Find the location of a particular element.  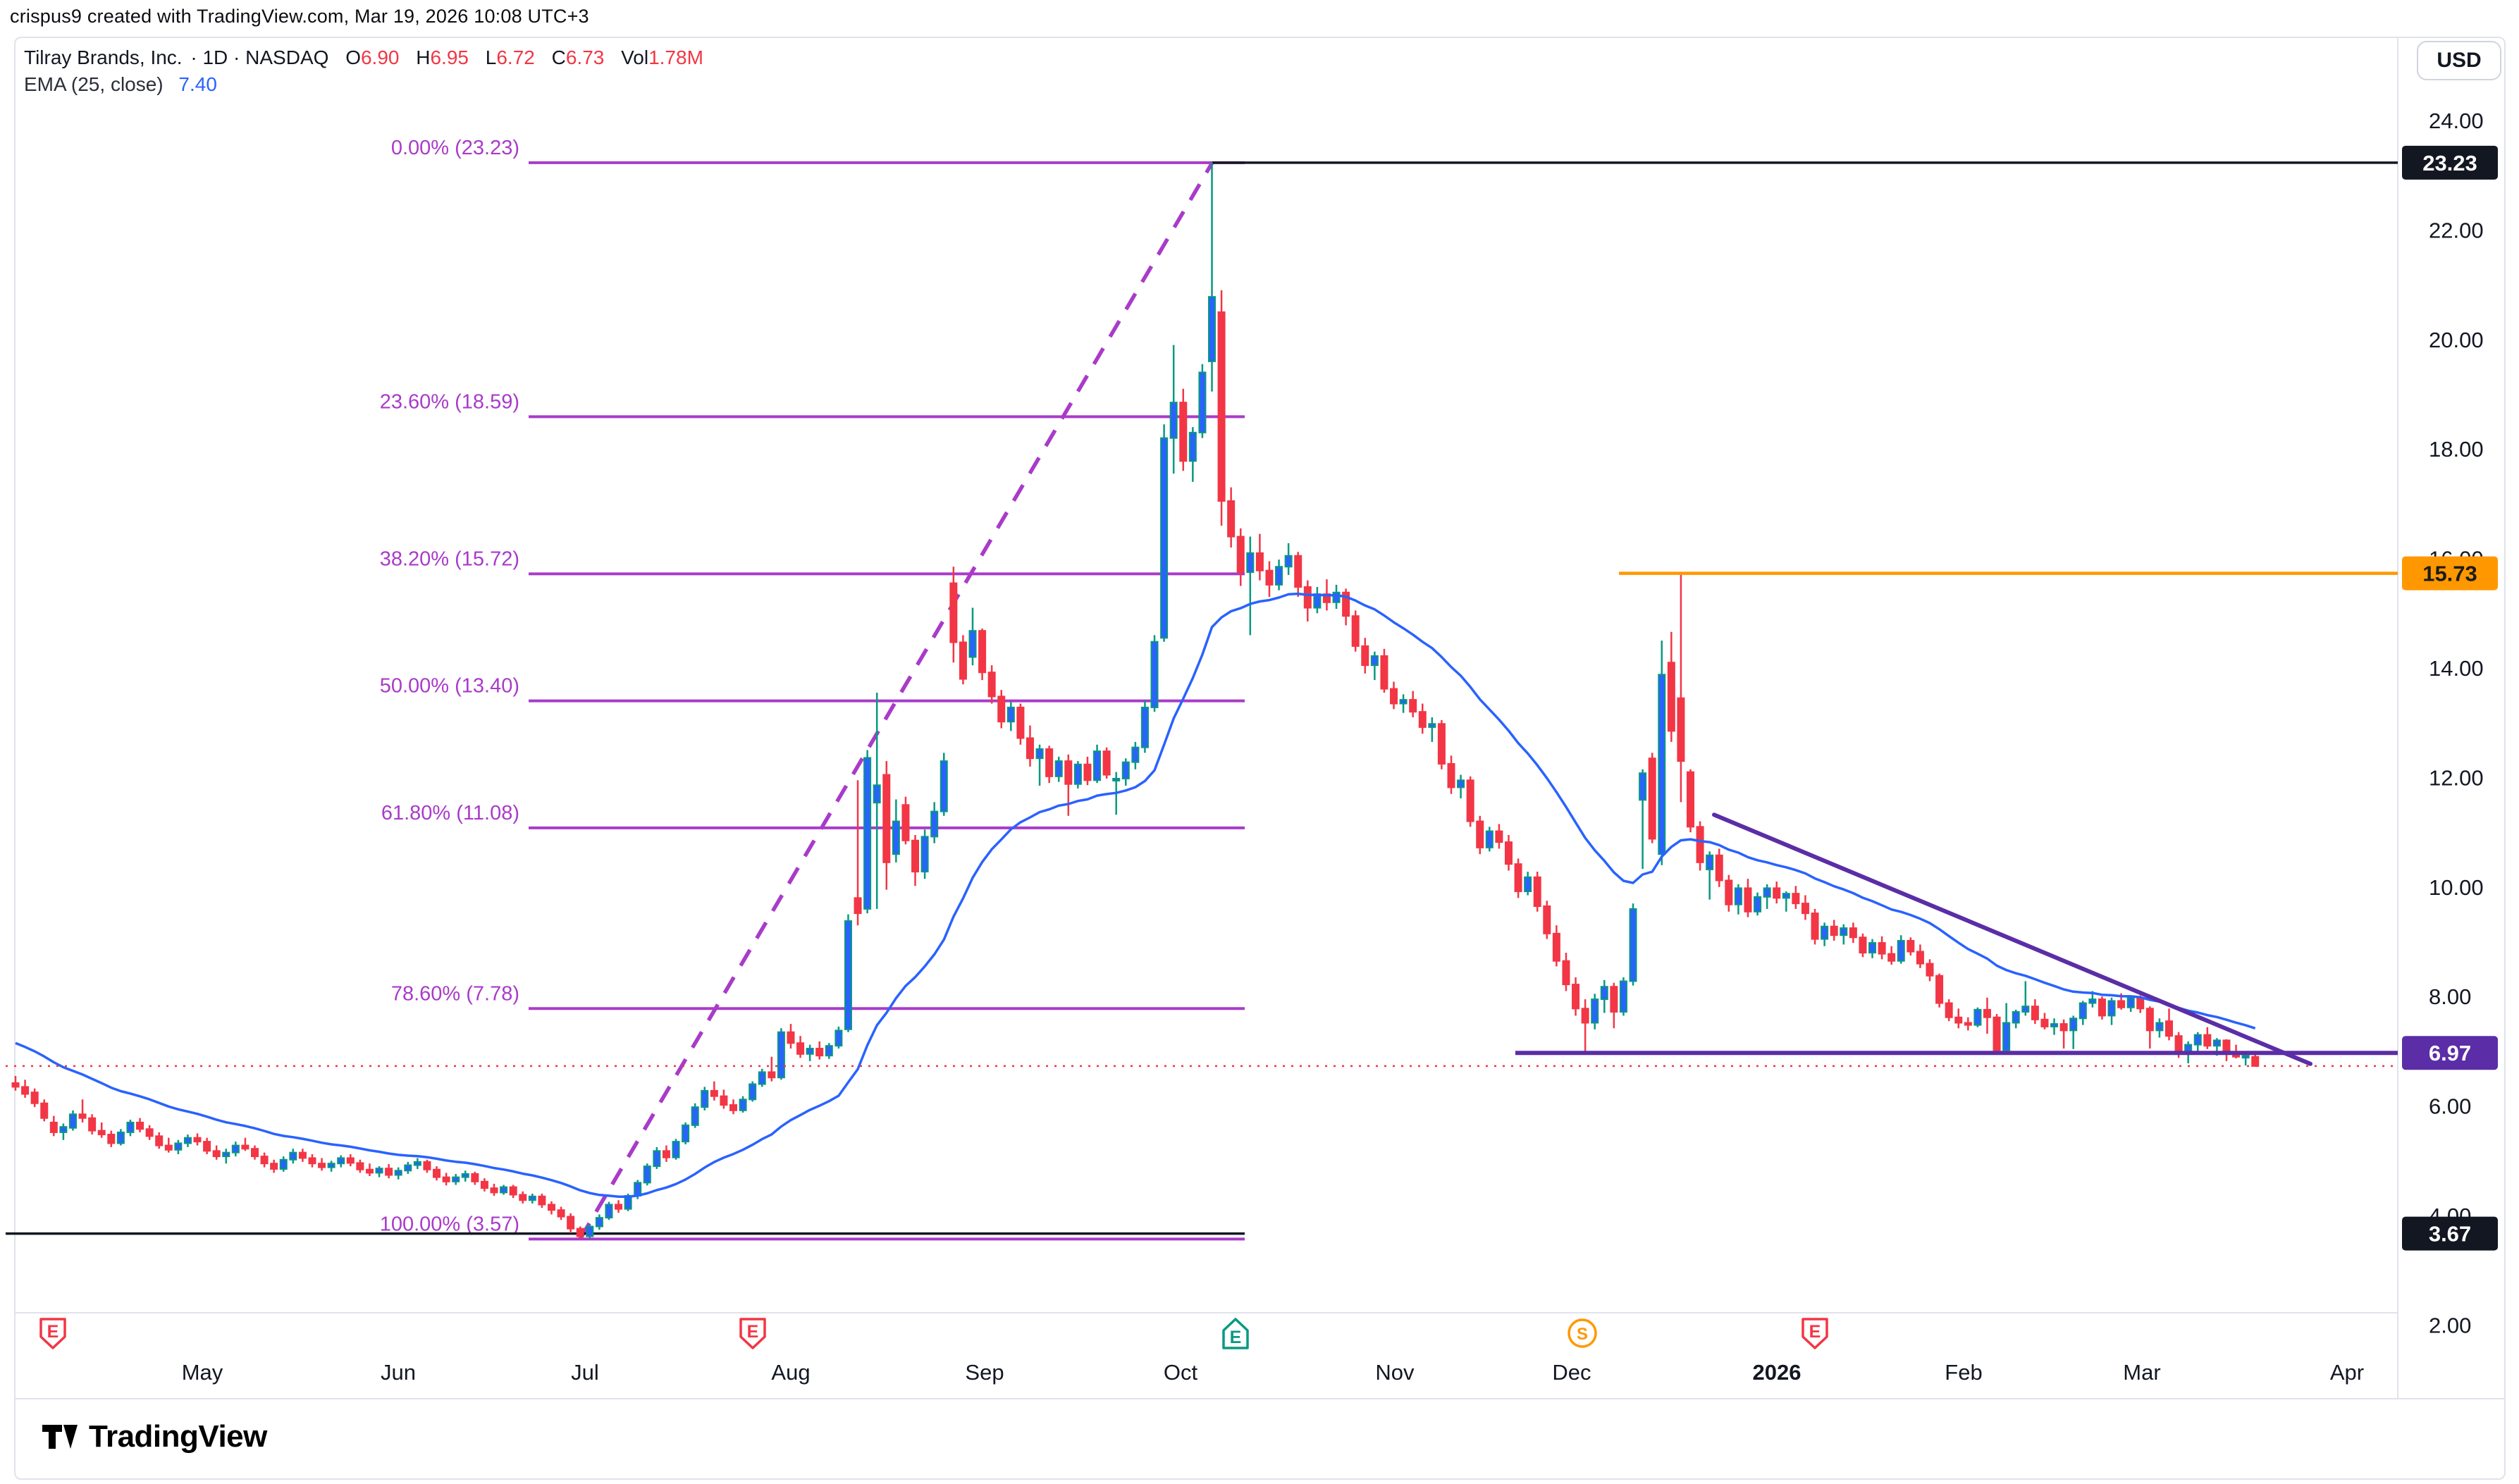

time-axis-label-2026: 2026 is located at coordinates (1777, 1372).